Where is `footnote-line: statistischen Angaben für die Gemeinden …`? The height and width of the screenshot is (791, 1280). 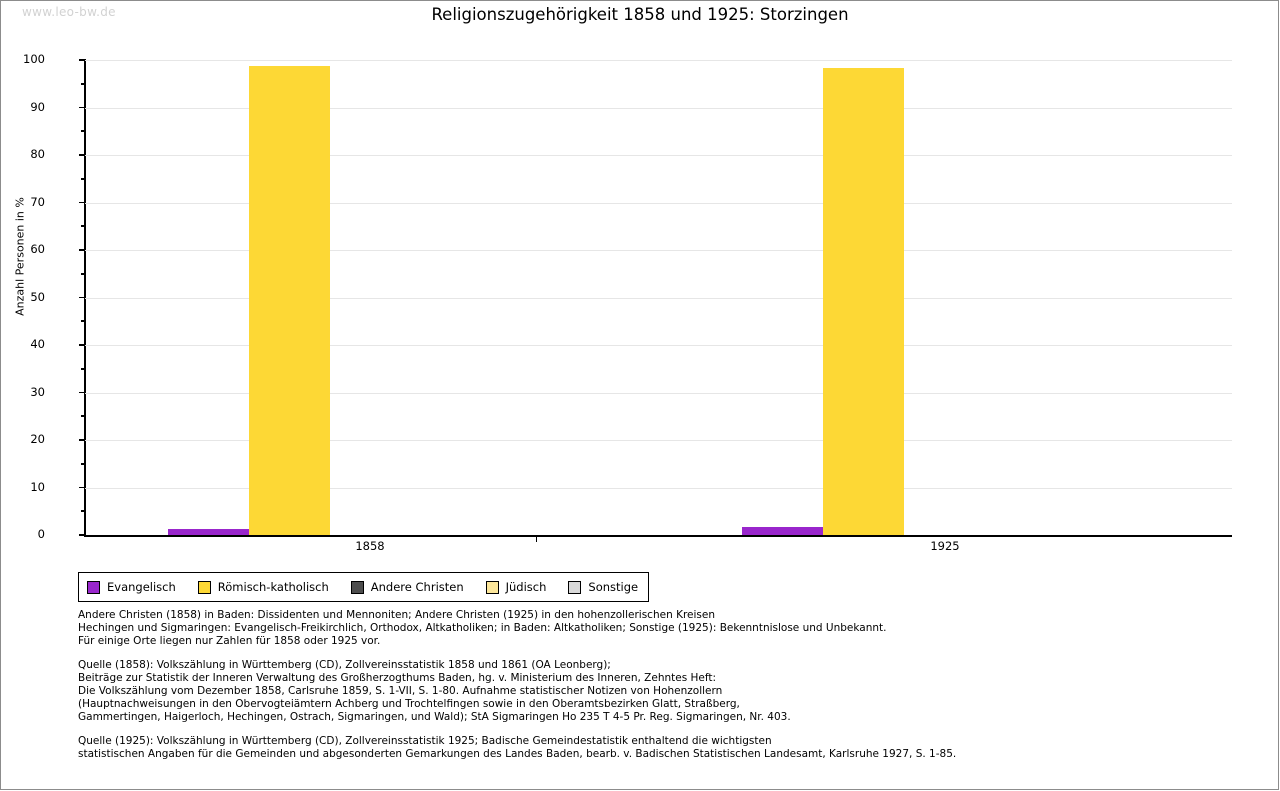 footnote-line: statistischen Angaben für die Gemeinden … is located at coordinates (517, 754).